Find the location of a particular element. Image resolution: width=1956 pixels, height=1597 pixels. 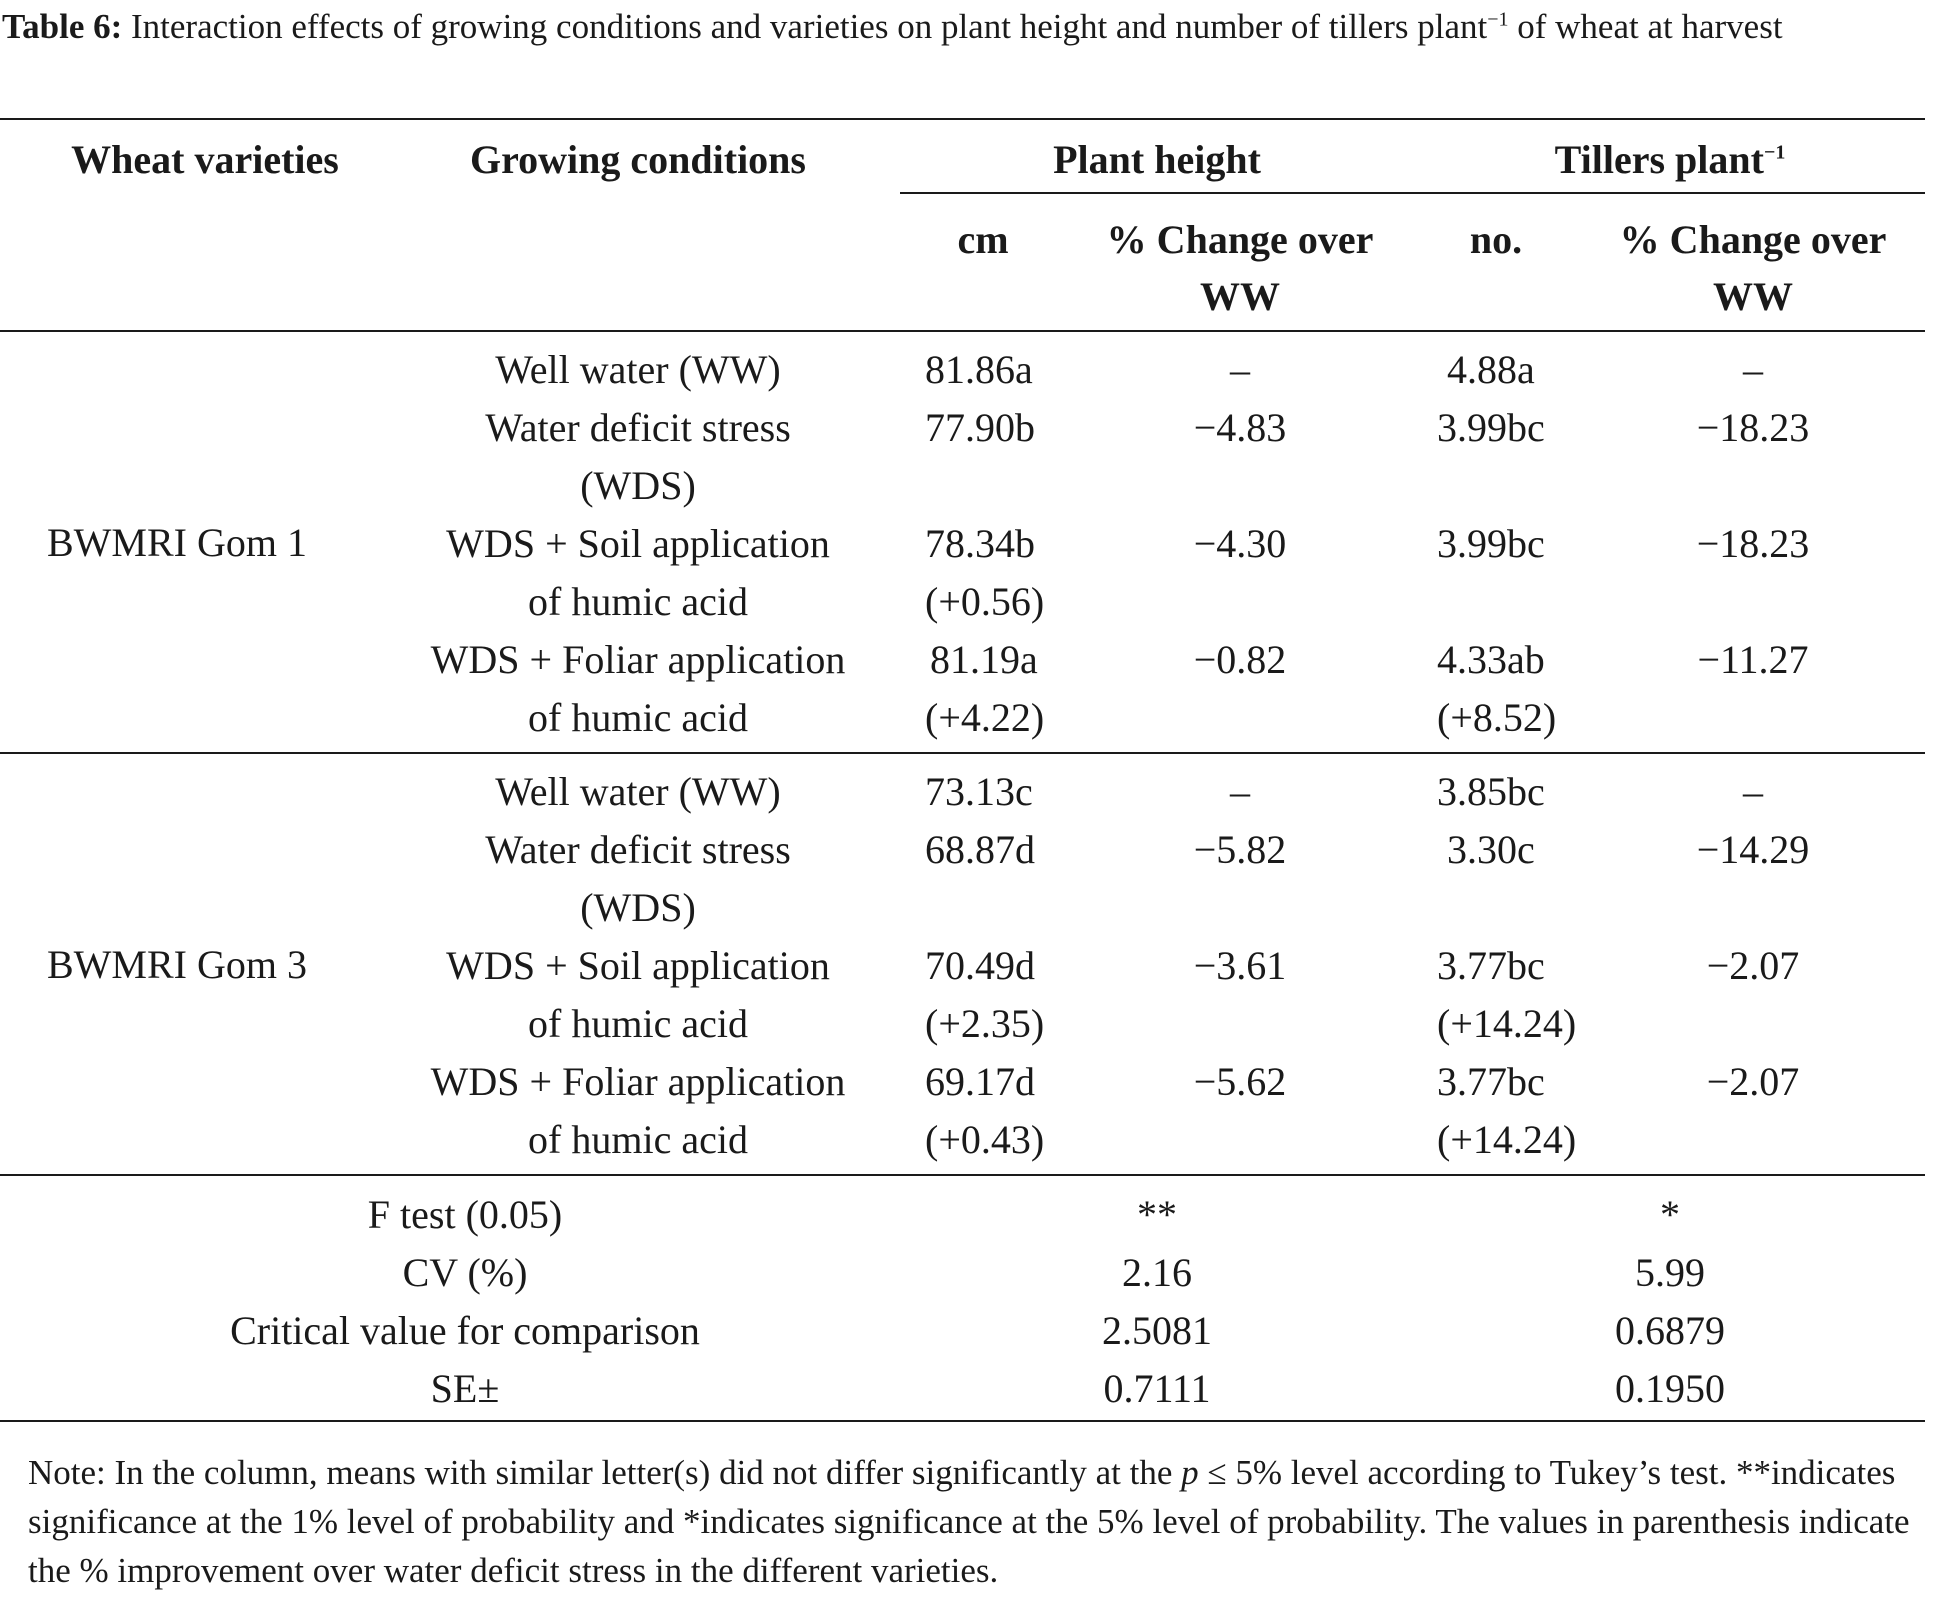

stat-tillers-se: 0.1950 is located at coordinates (1670, 1388).